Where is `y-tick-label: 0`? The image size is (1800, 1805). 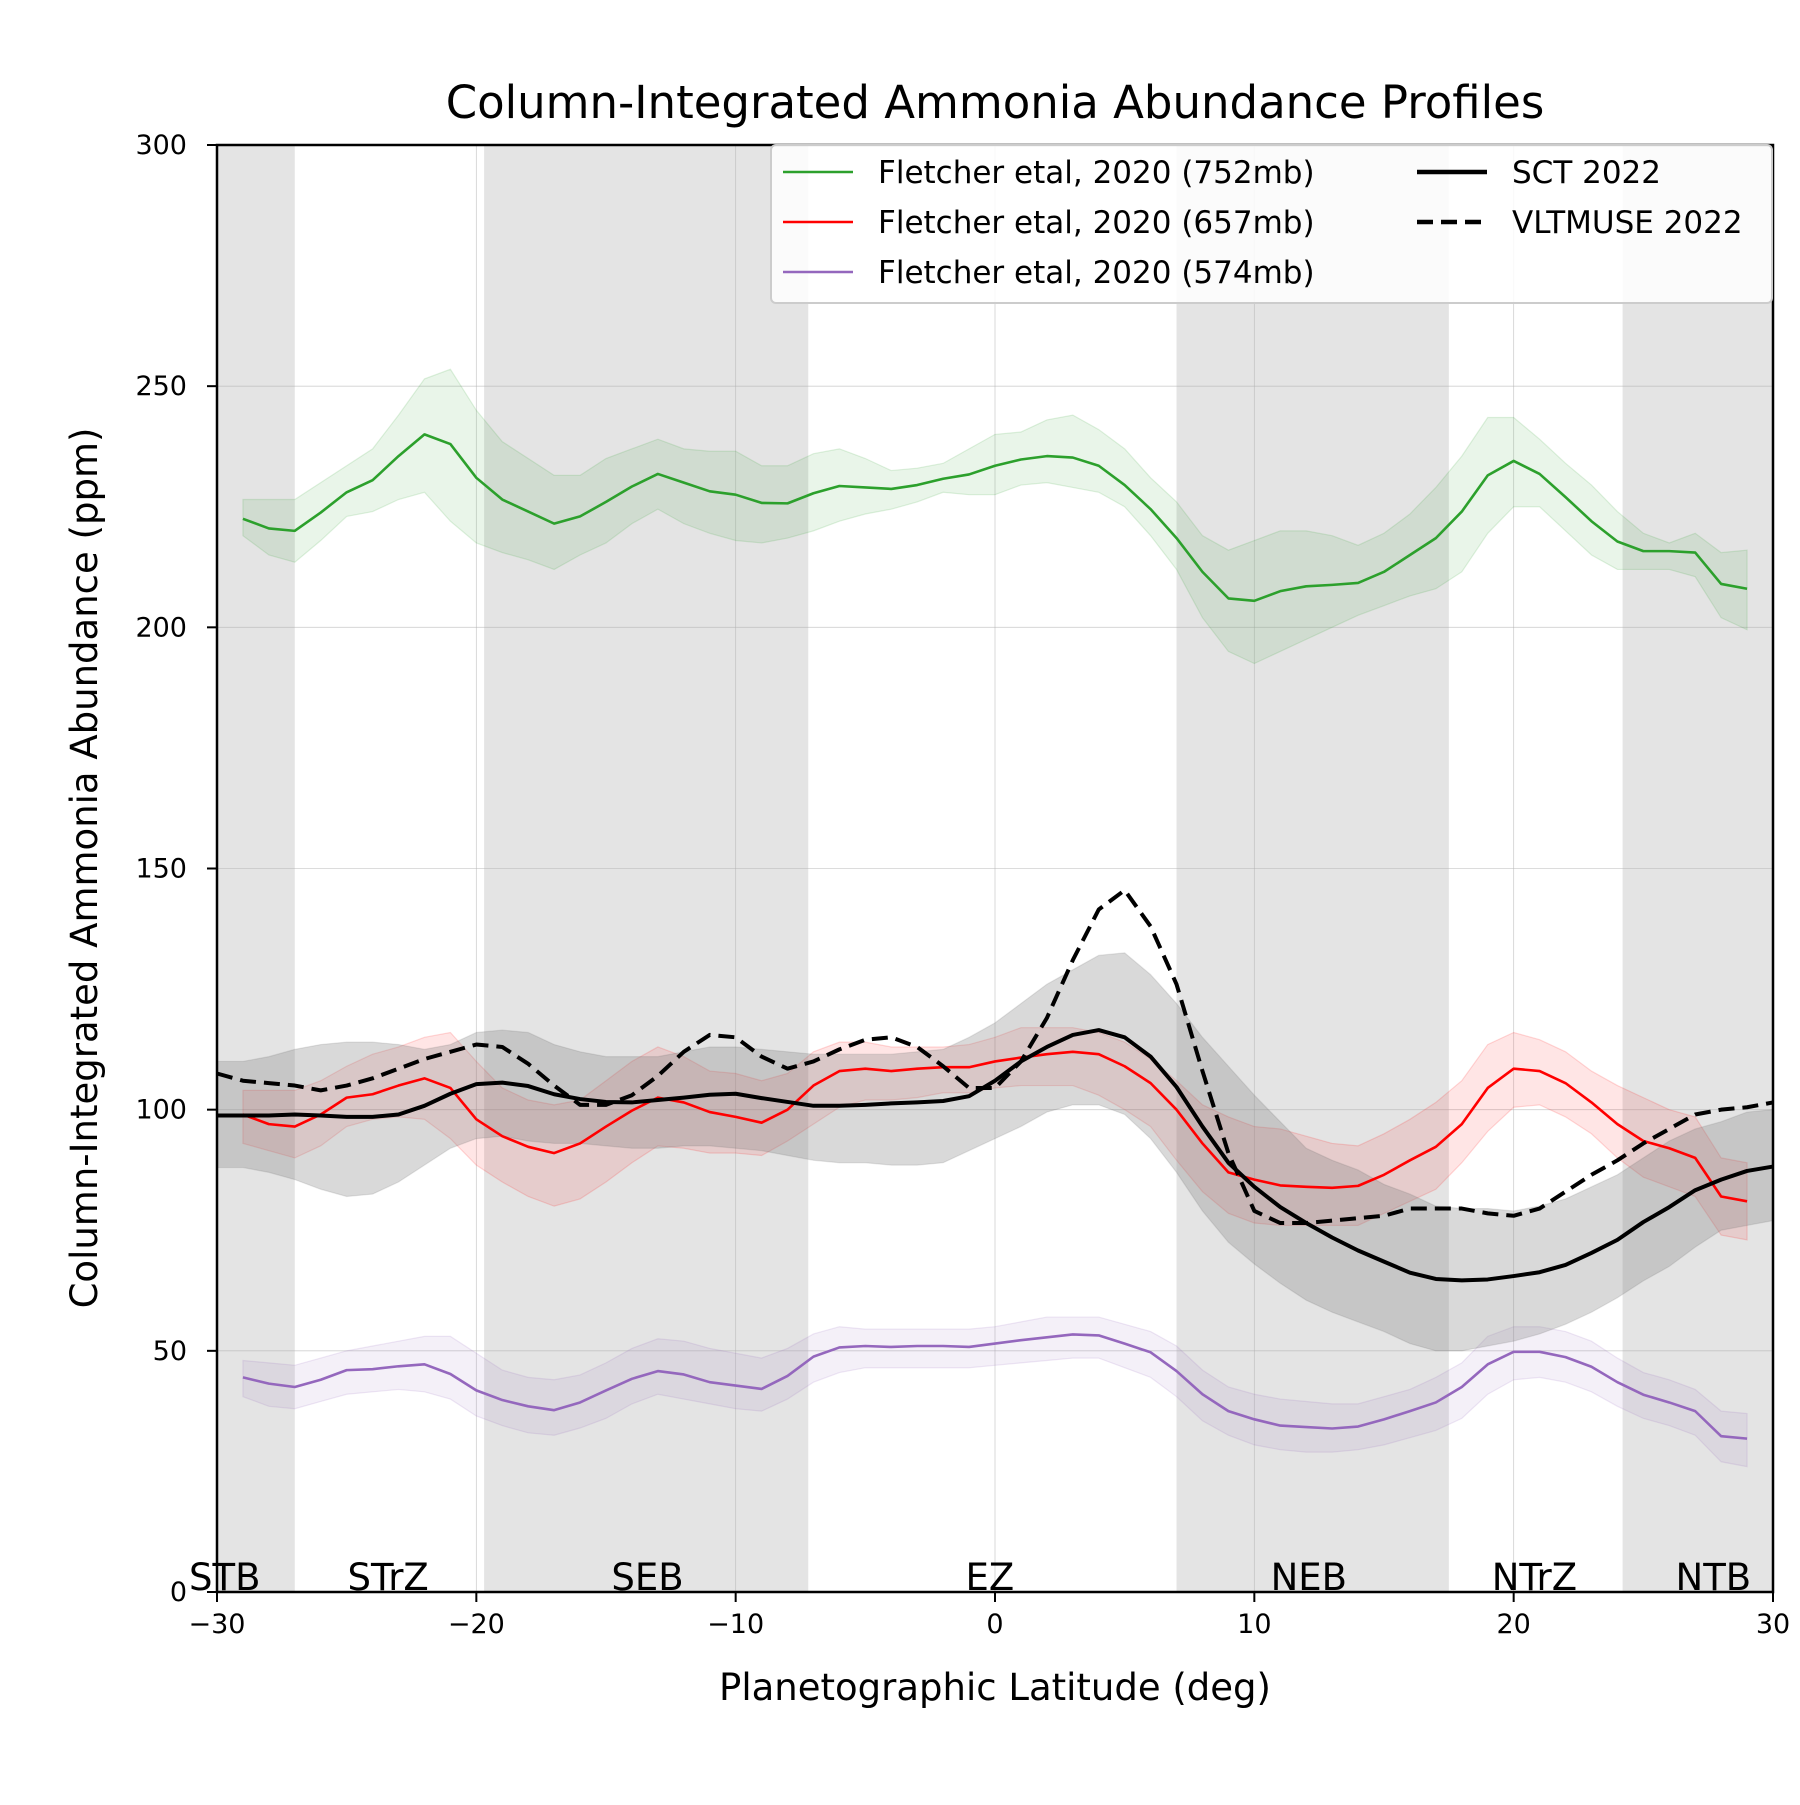
y-tick-label: 0 is located at coordinates (178, 1592).